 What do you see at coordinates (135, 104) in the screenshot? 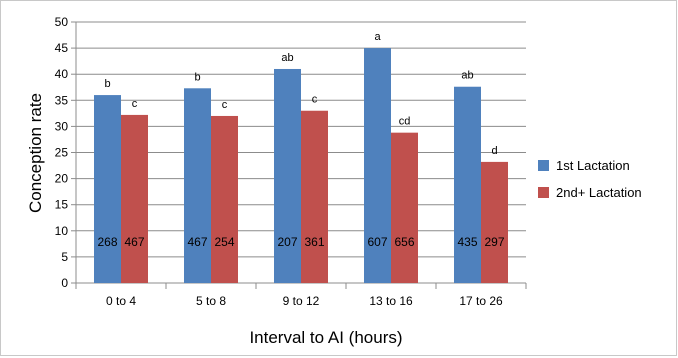
I see `significance-label-second-0: c` at bounding box center [135, 104].